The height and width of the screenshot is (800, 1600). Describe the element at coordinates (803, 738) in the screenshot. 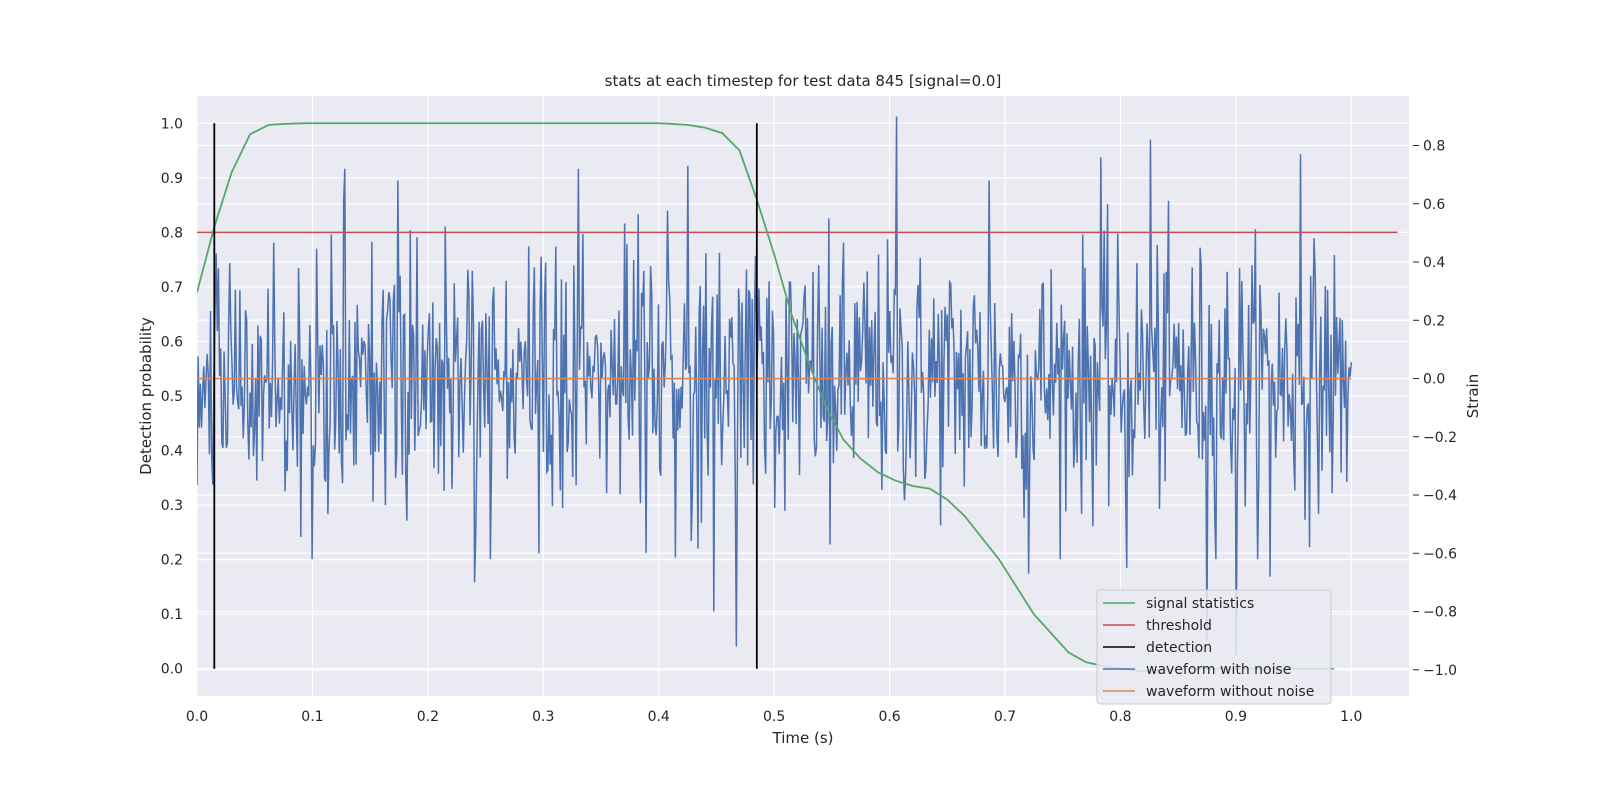

I see `x-axis-label: Time (s)` at that location.